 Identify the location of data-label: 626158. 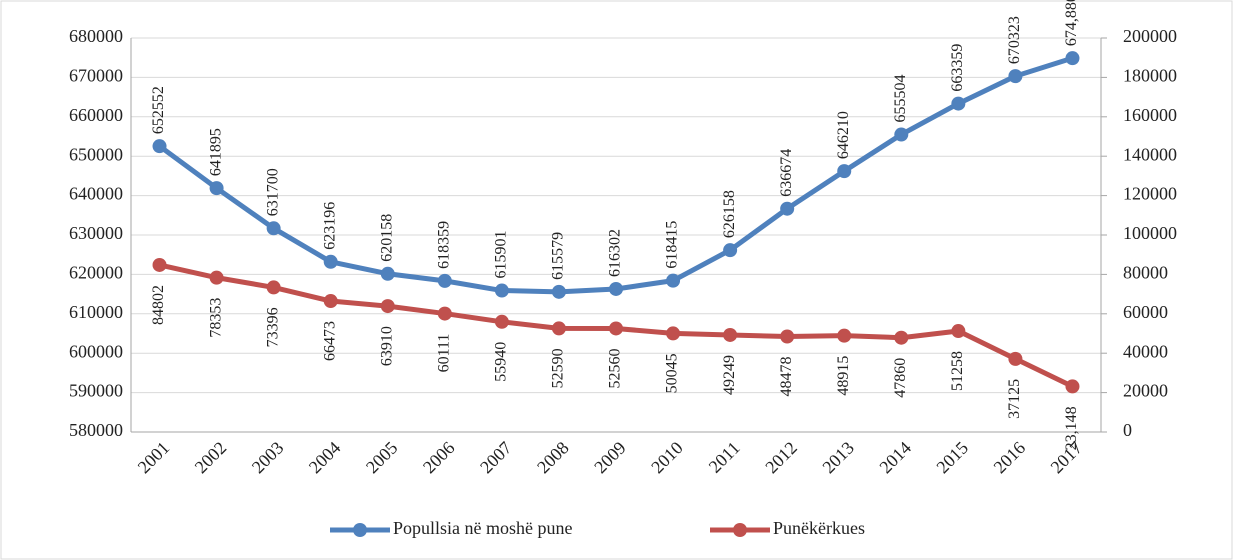
(729, 214).